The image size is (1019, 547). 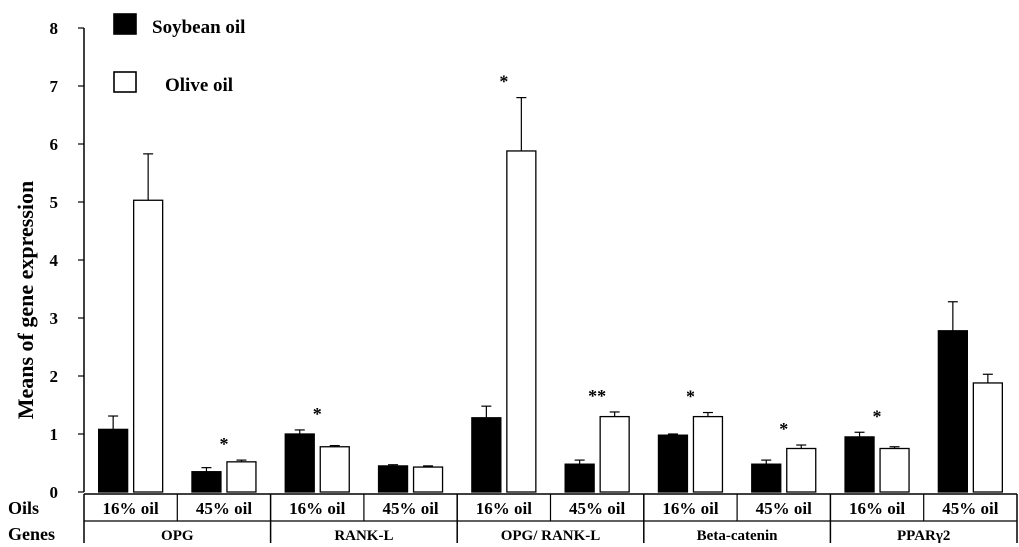 I want to click on y-tick-label: 7, so click(x=54, y=86).